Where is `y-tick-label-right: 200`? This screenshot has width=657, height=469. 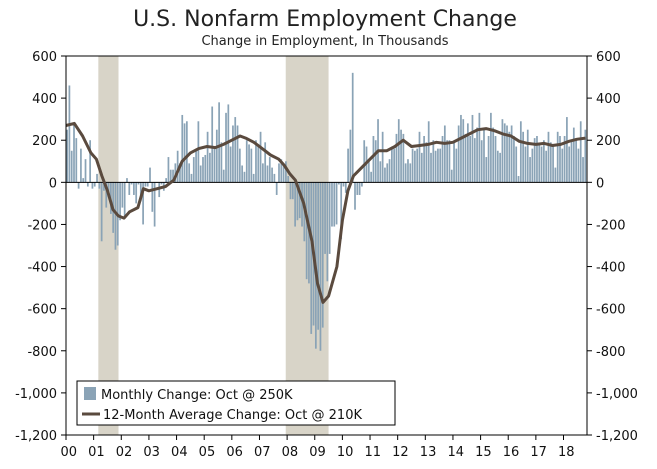
y-tick-label-right: 200 is located at coordinates (608, 141).